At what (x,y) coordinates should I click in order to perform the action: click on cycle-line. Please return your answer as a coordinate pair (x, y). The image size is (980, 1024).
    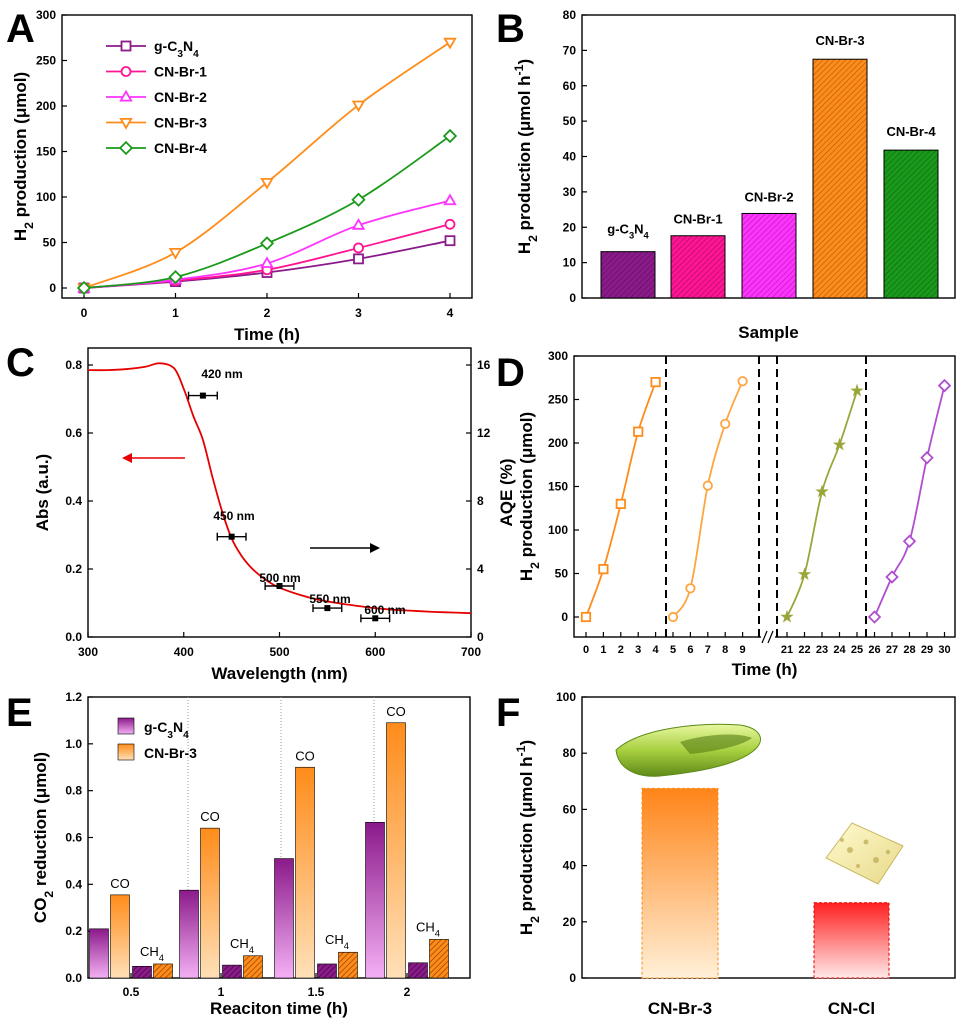
    Looking at the image, I should click on (822, 504).